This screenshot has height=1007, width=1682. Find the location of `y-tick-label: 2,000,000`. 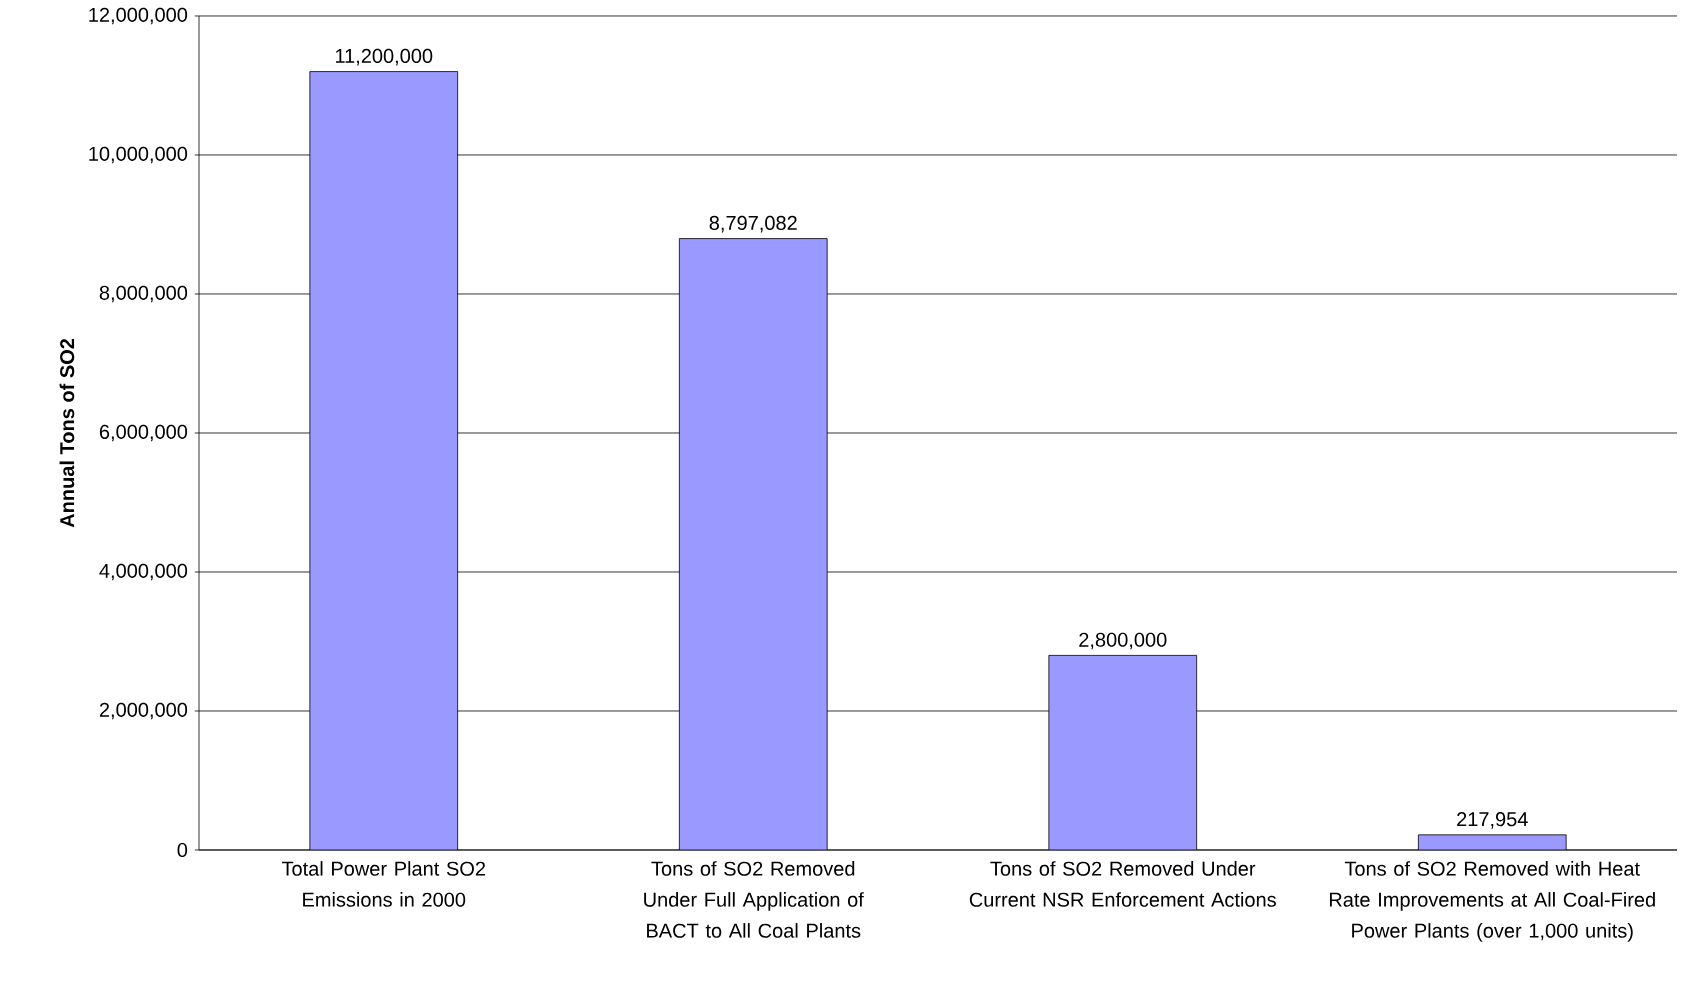

y-tick-label: 2,000,000 is located at coordinates (143, 711).